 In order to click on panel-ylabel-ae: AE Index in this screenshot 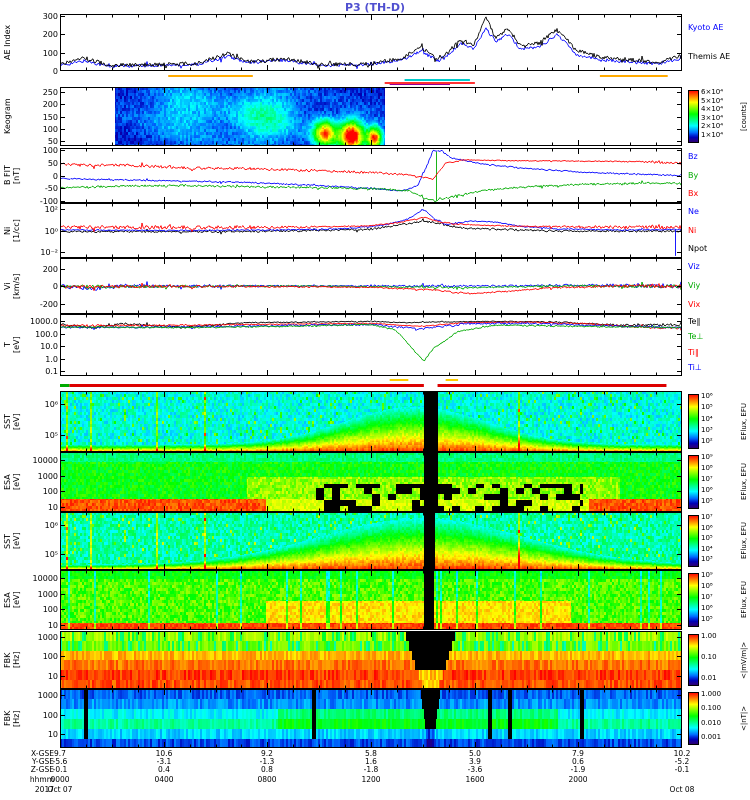, I will do `click(7, 42)`.